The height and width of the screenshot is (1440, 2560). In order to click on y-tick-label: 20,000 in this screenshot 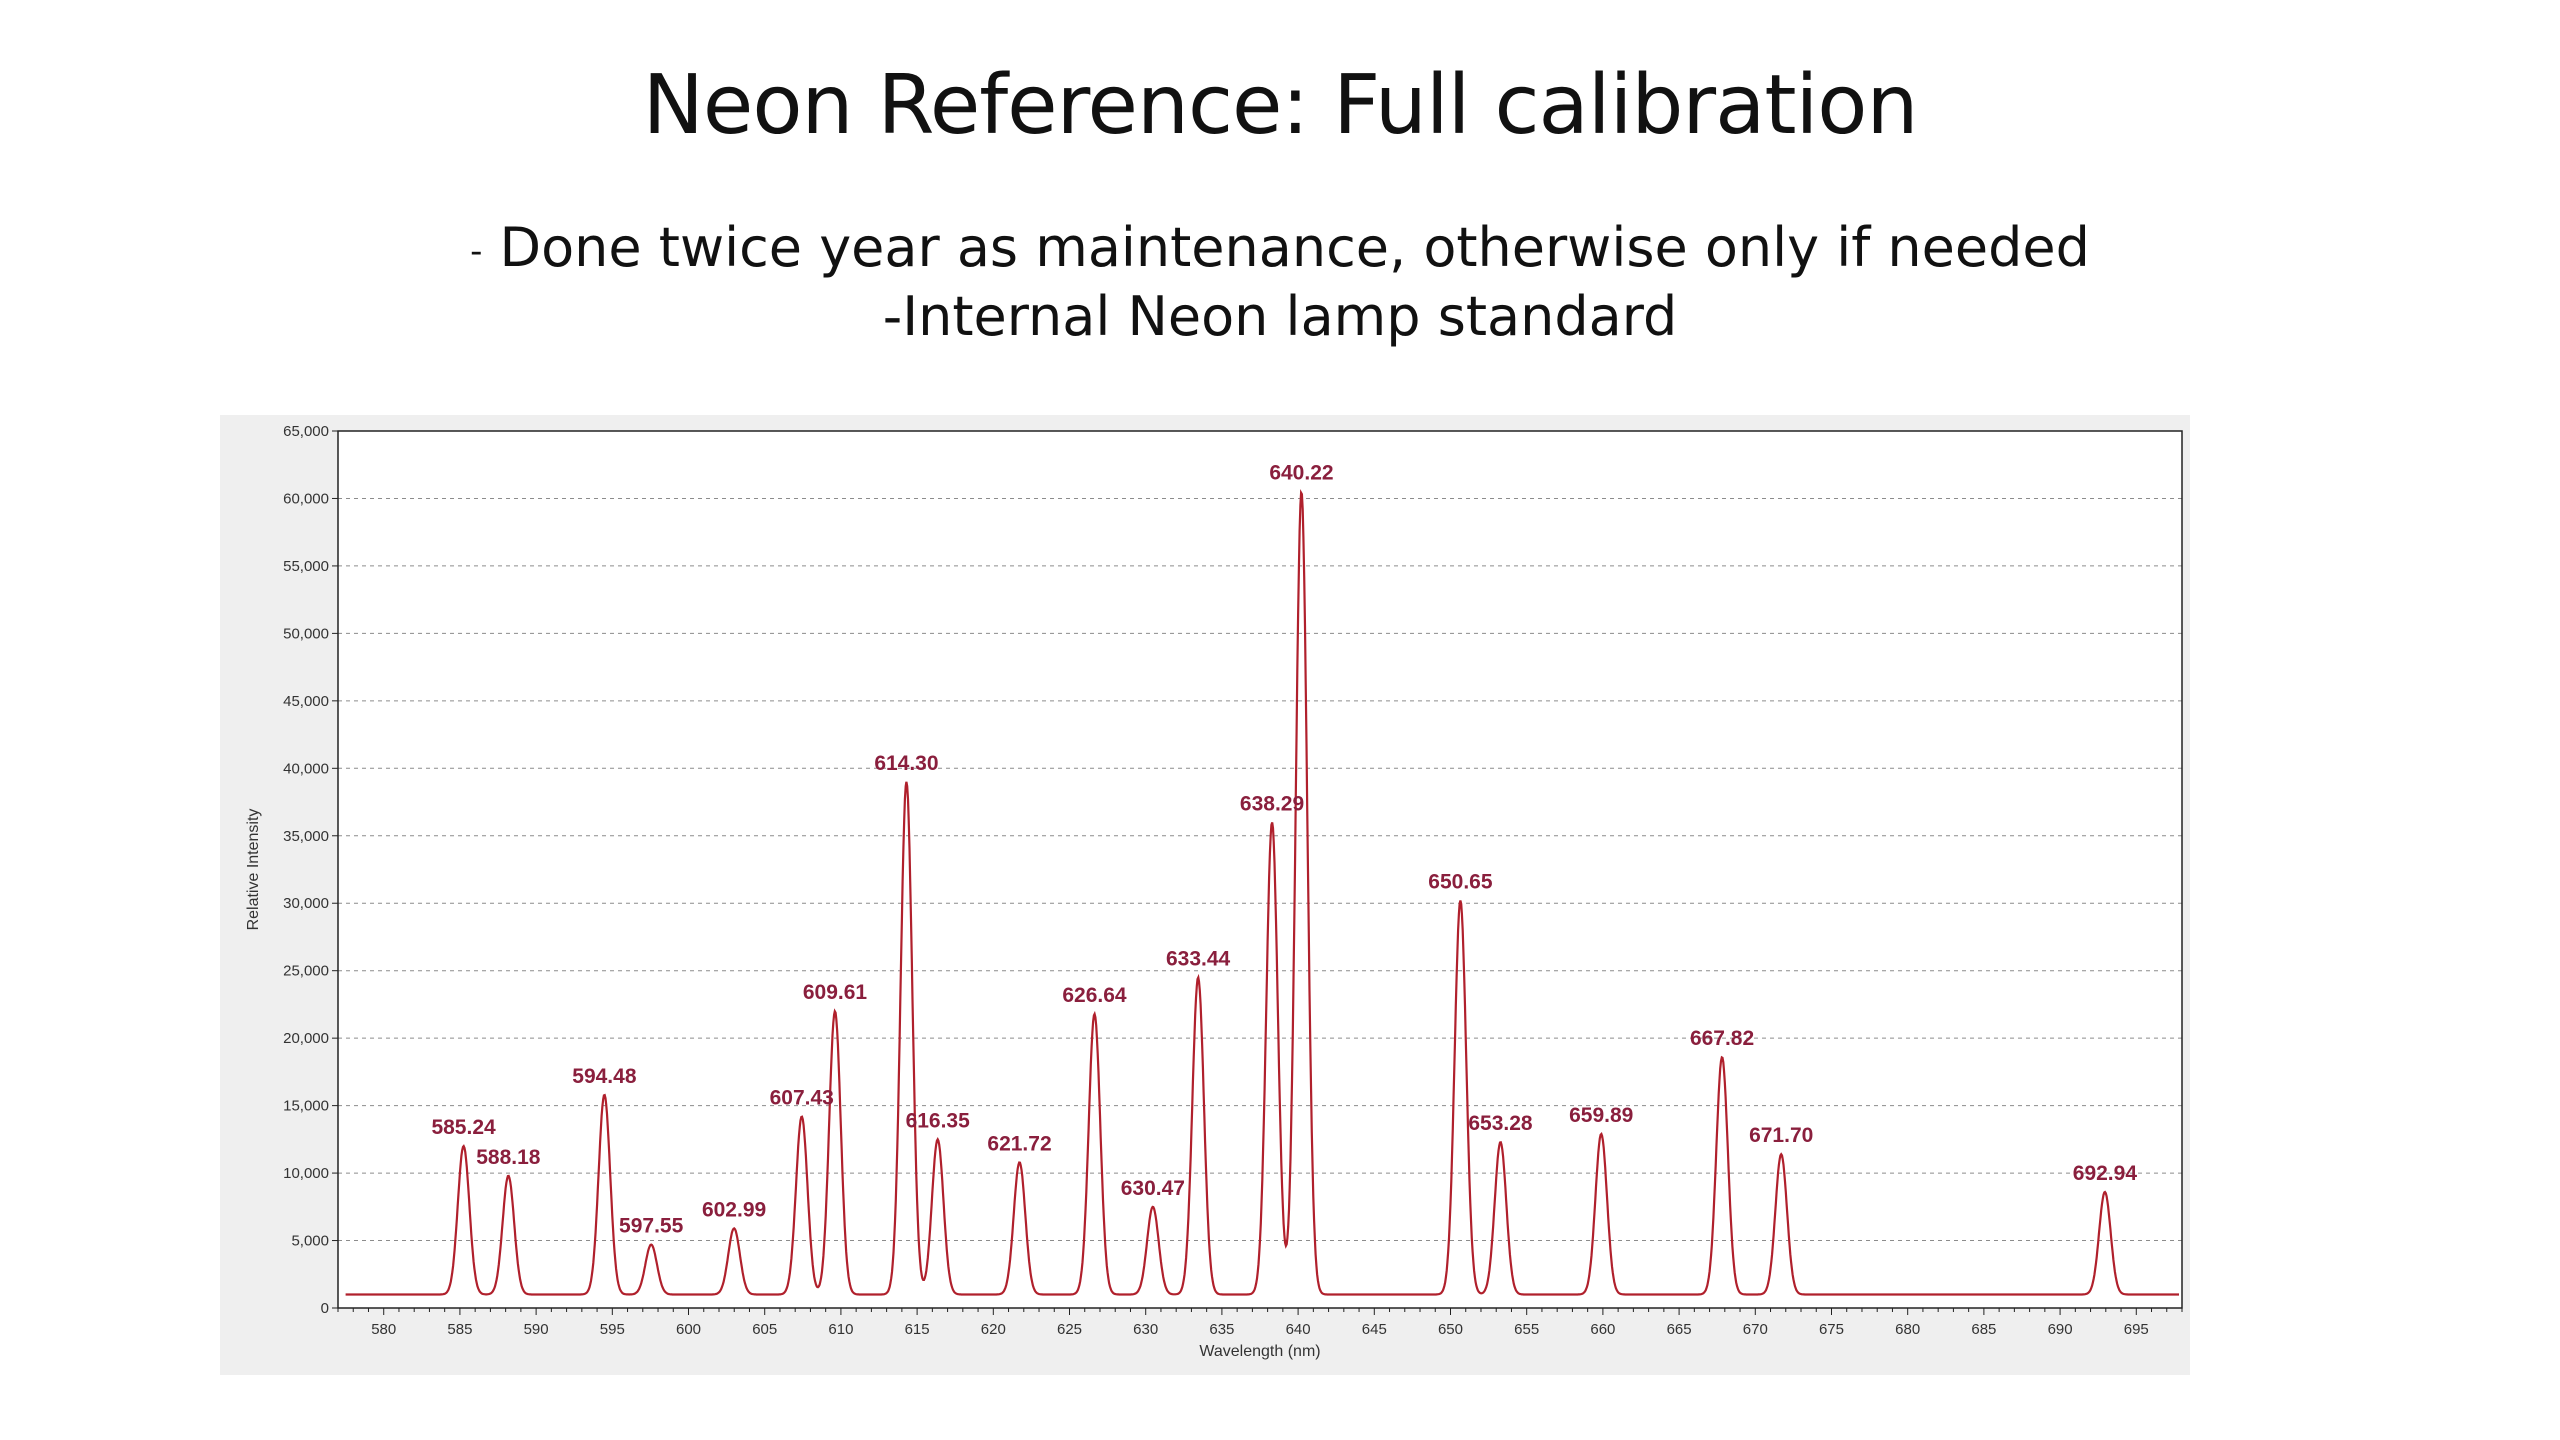, I will do `click(306, 1038)`.